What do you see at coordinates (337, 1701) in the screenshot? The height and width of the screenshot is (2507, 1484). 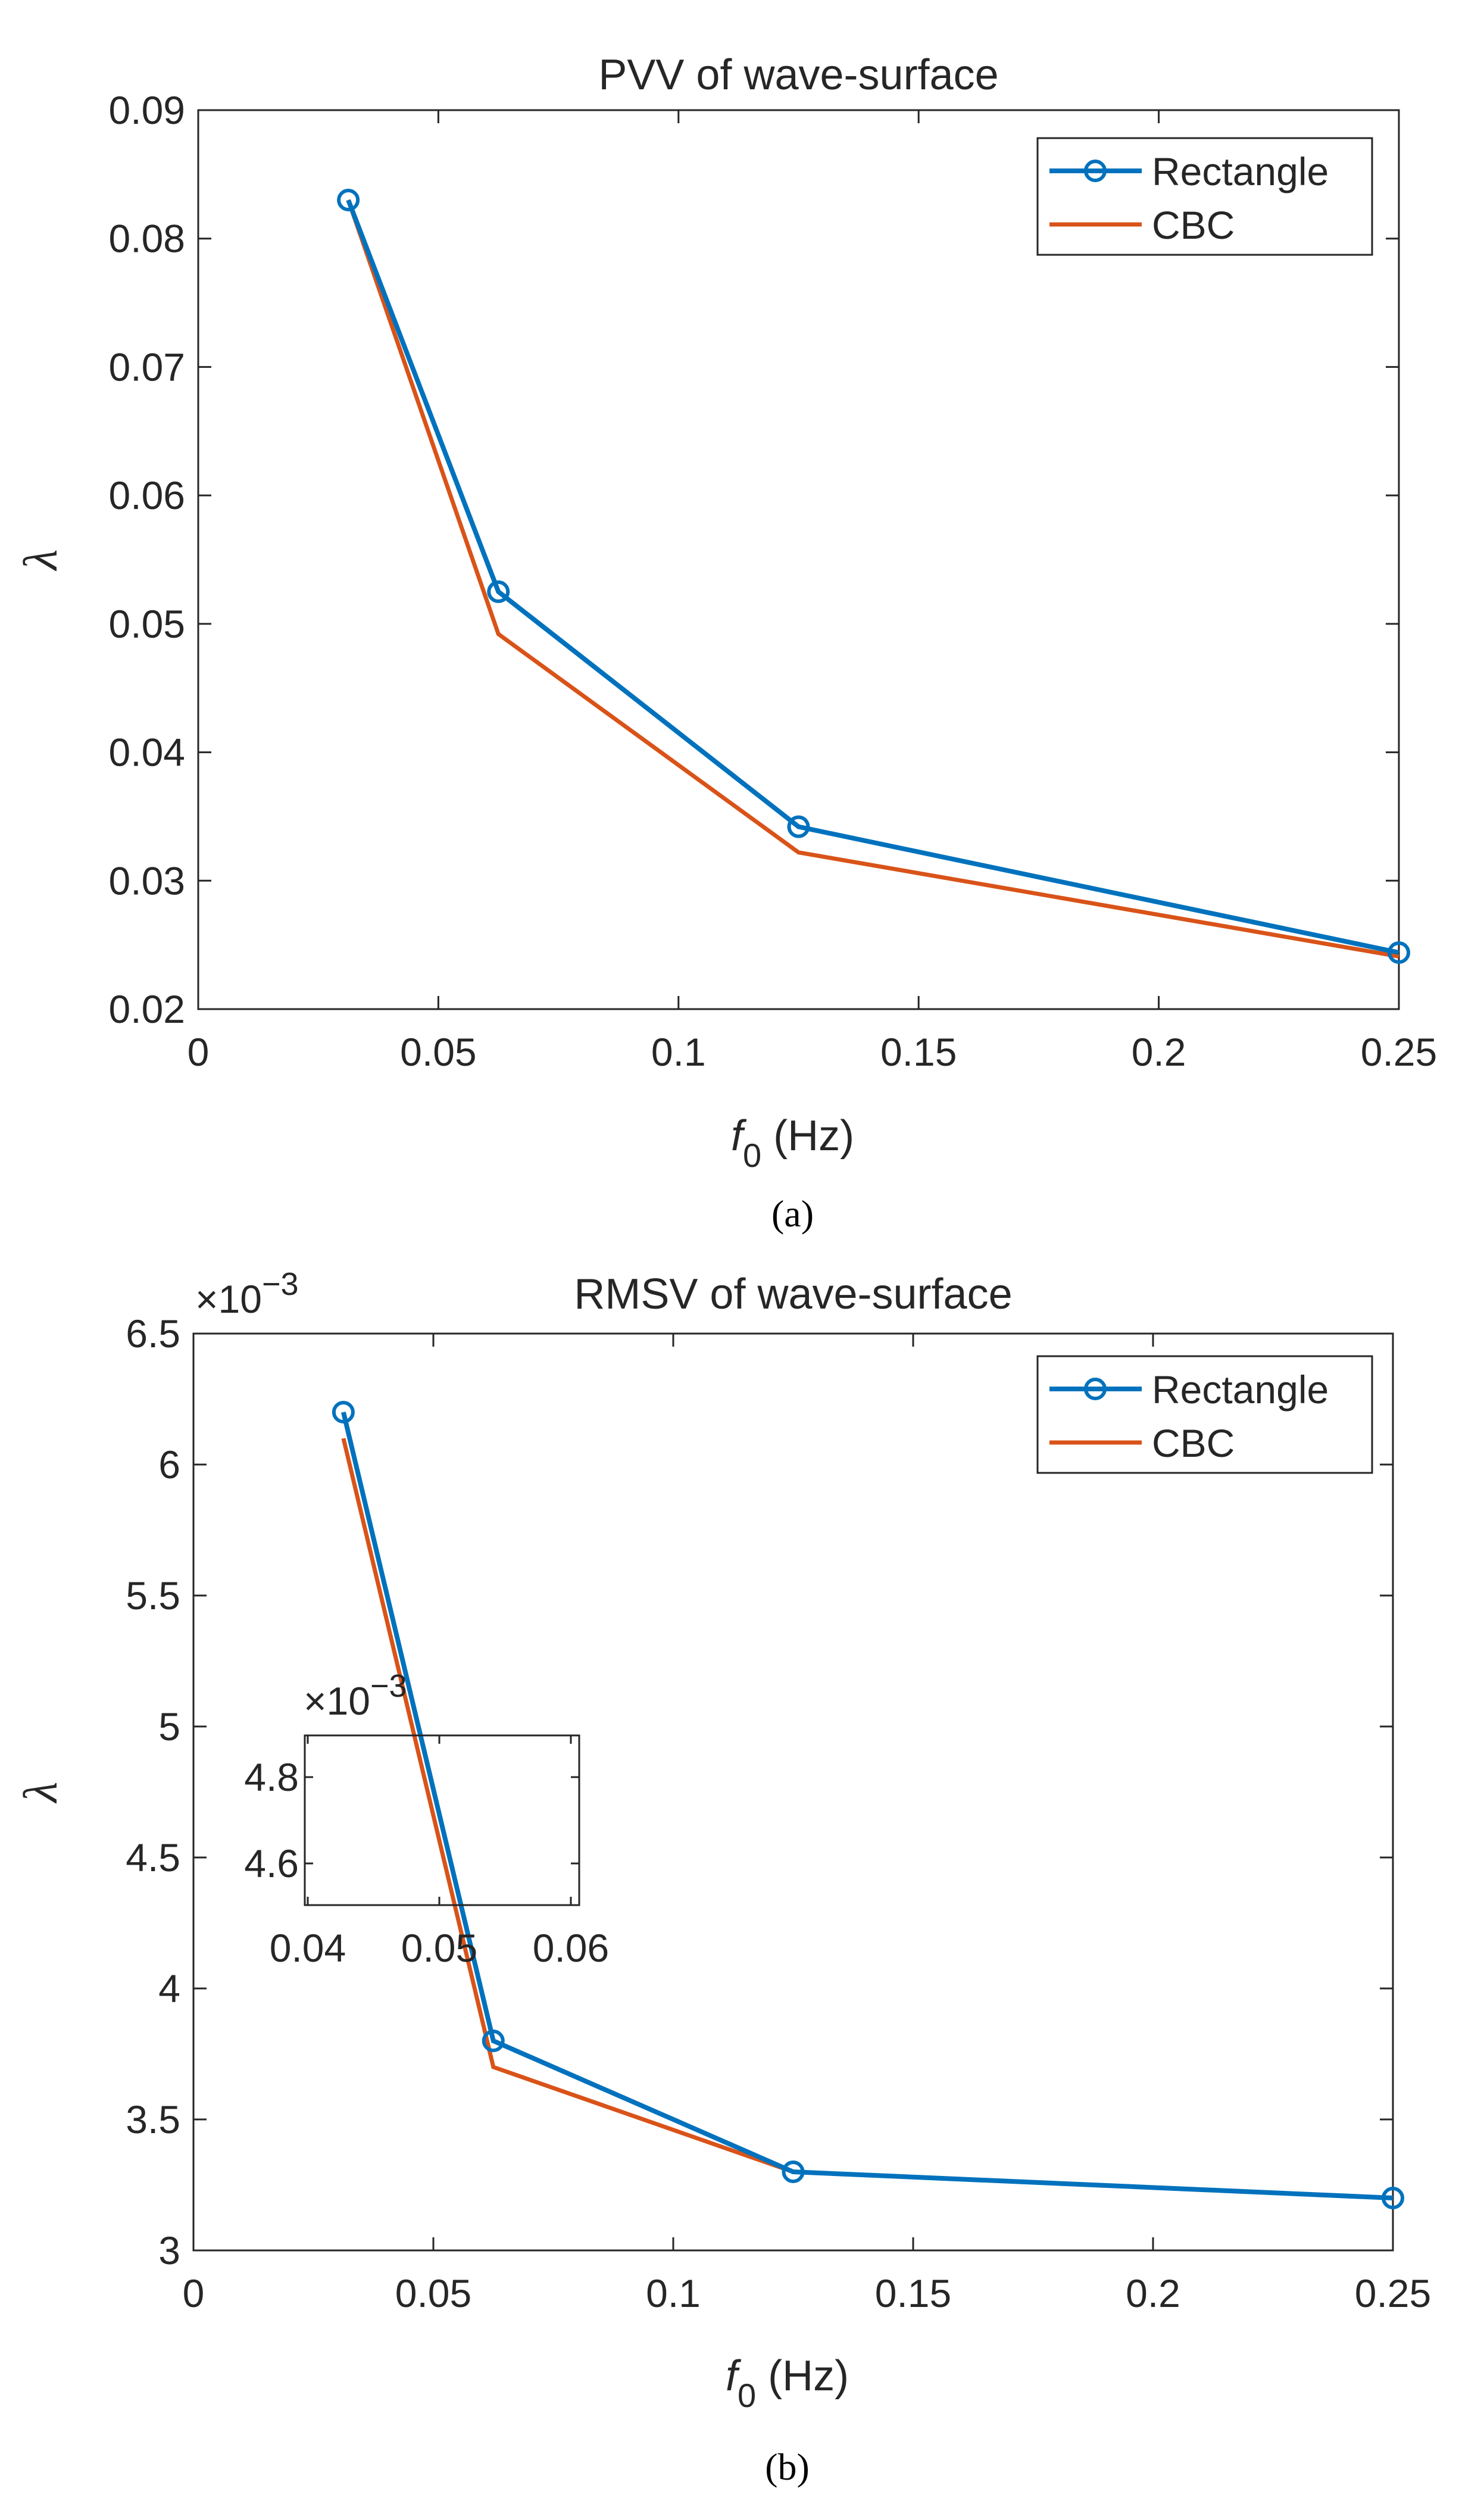 I see `inset-y-exponent-base: ×10` at bounding box center [337, 1701].